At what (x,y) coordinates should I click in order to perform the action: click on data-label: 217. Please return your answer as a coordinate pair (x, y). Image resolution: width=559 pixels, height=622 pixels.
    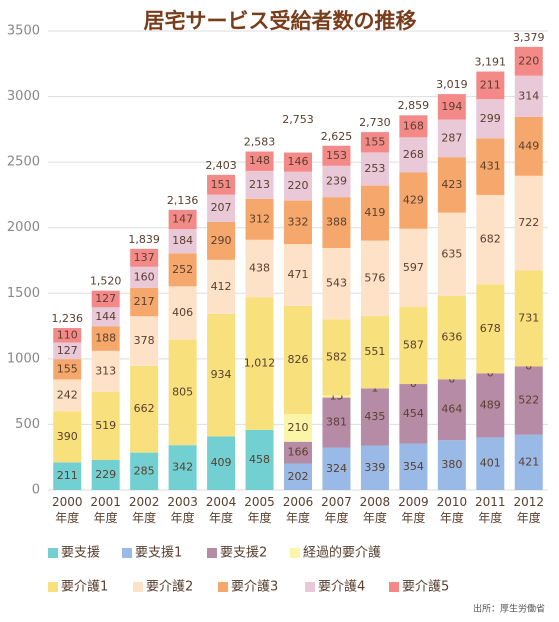
    Looking at the image, I should click on (144, 301).